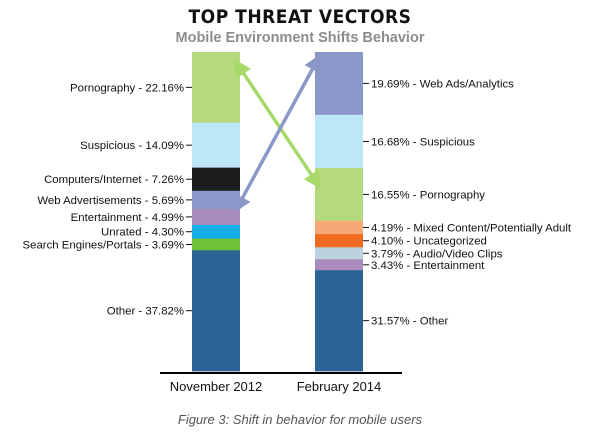 The width and height of the screenshot is (600, 437). What do you see at coordinates (145, 312) in the screenshot?
I see `data-label-november-2012-other: Other - 37.82%` at bounding box center [145, 312].